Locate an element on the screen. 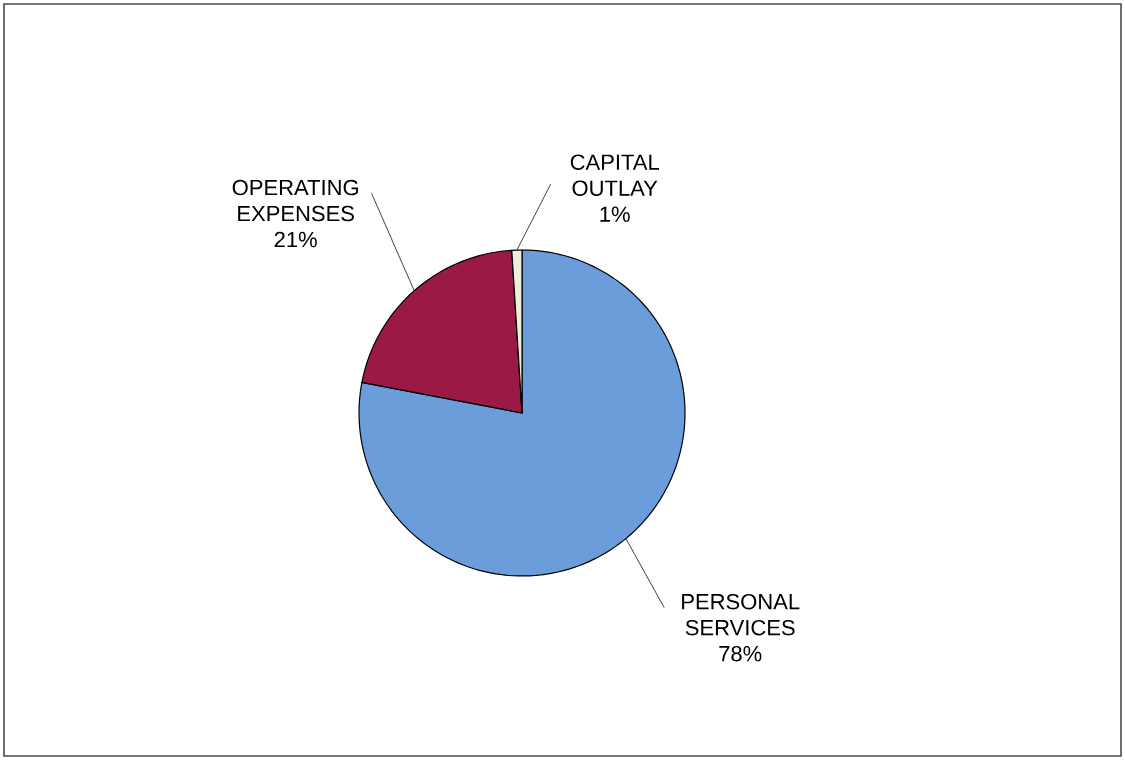 This screenshot has width=1125, height=760. slice-label: PERSONAL SERVICES is located at coordinates (741, 614).